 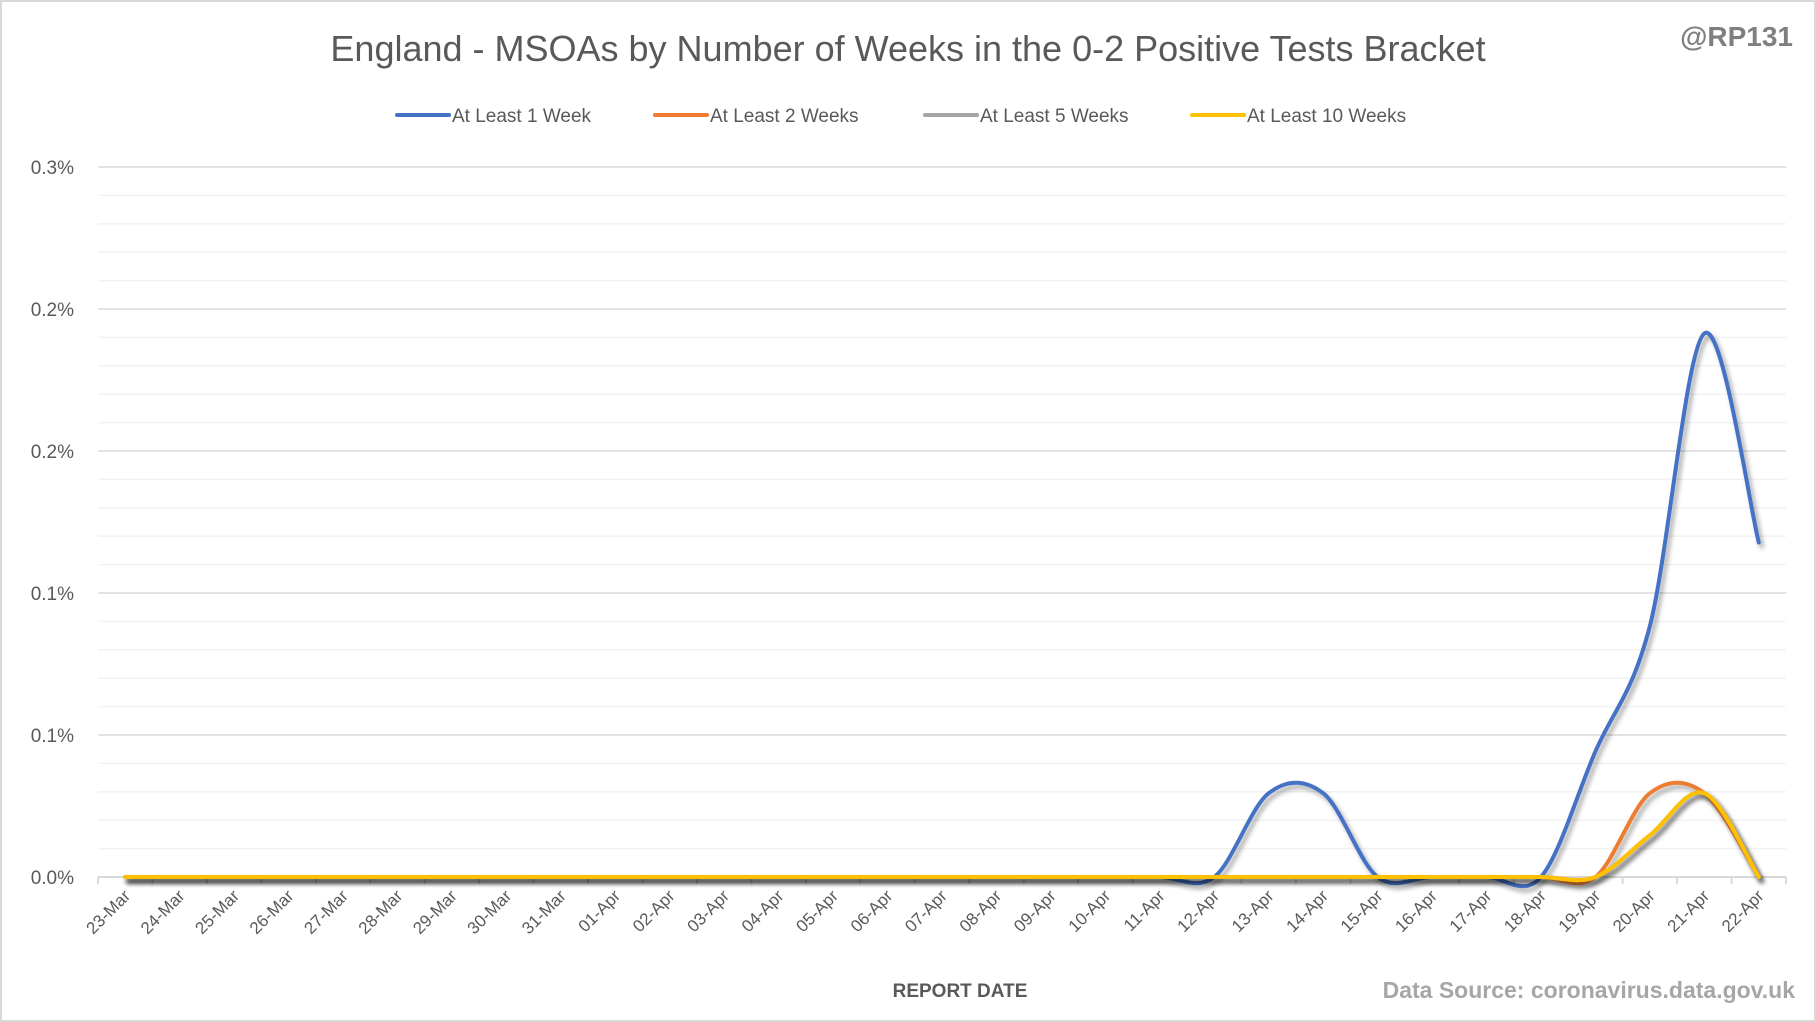 What do you see at coordinates (872, 911) in the screenshot?
I see `x-tick-label: 06-Apr` at bounding box center [872, 911].